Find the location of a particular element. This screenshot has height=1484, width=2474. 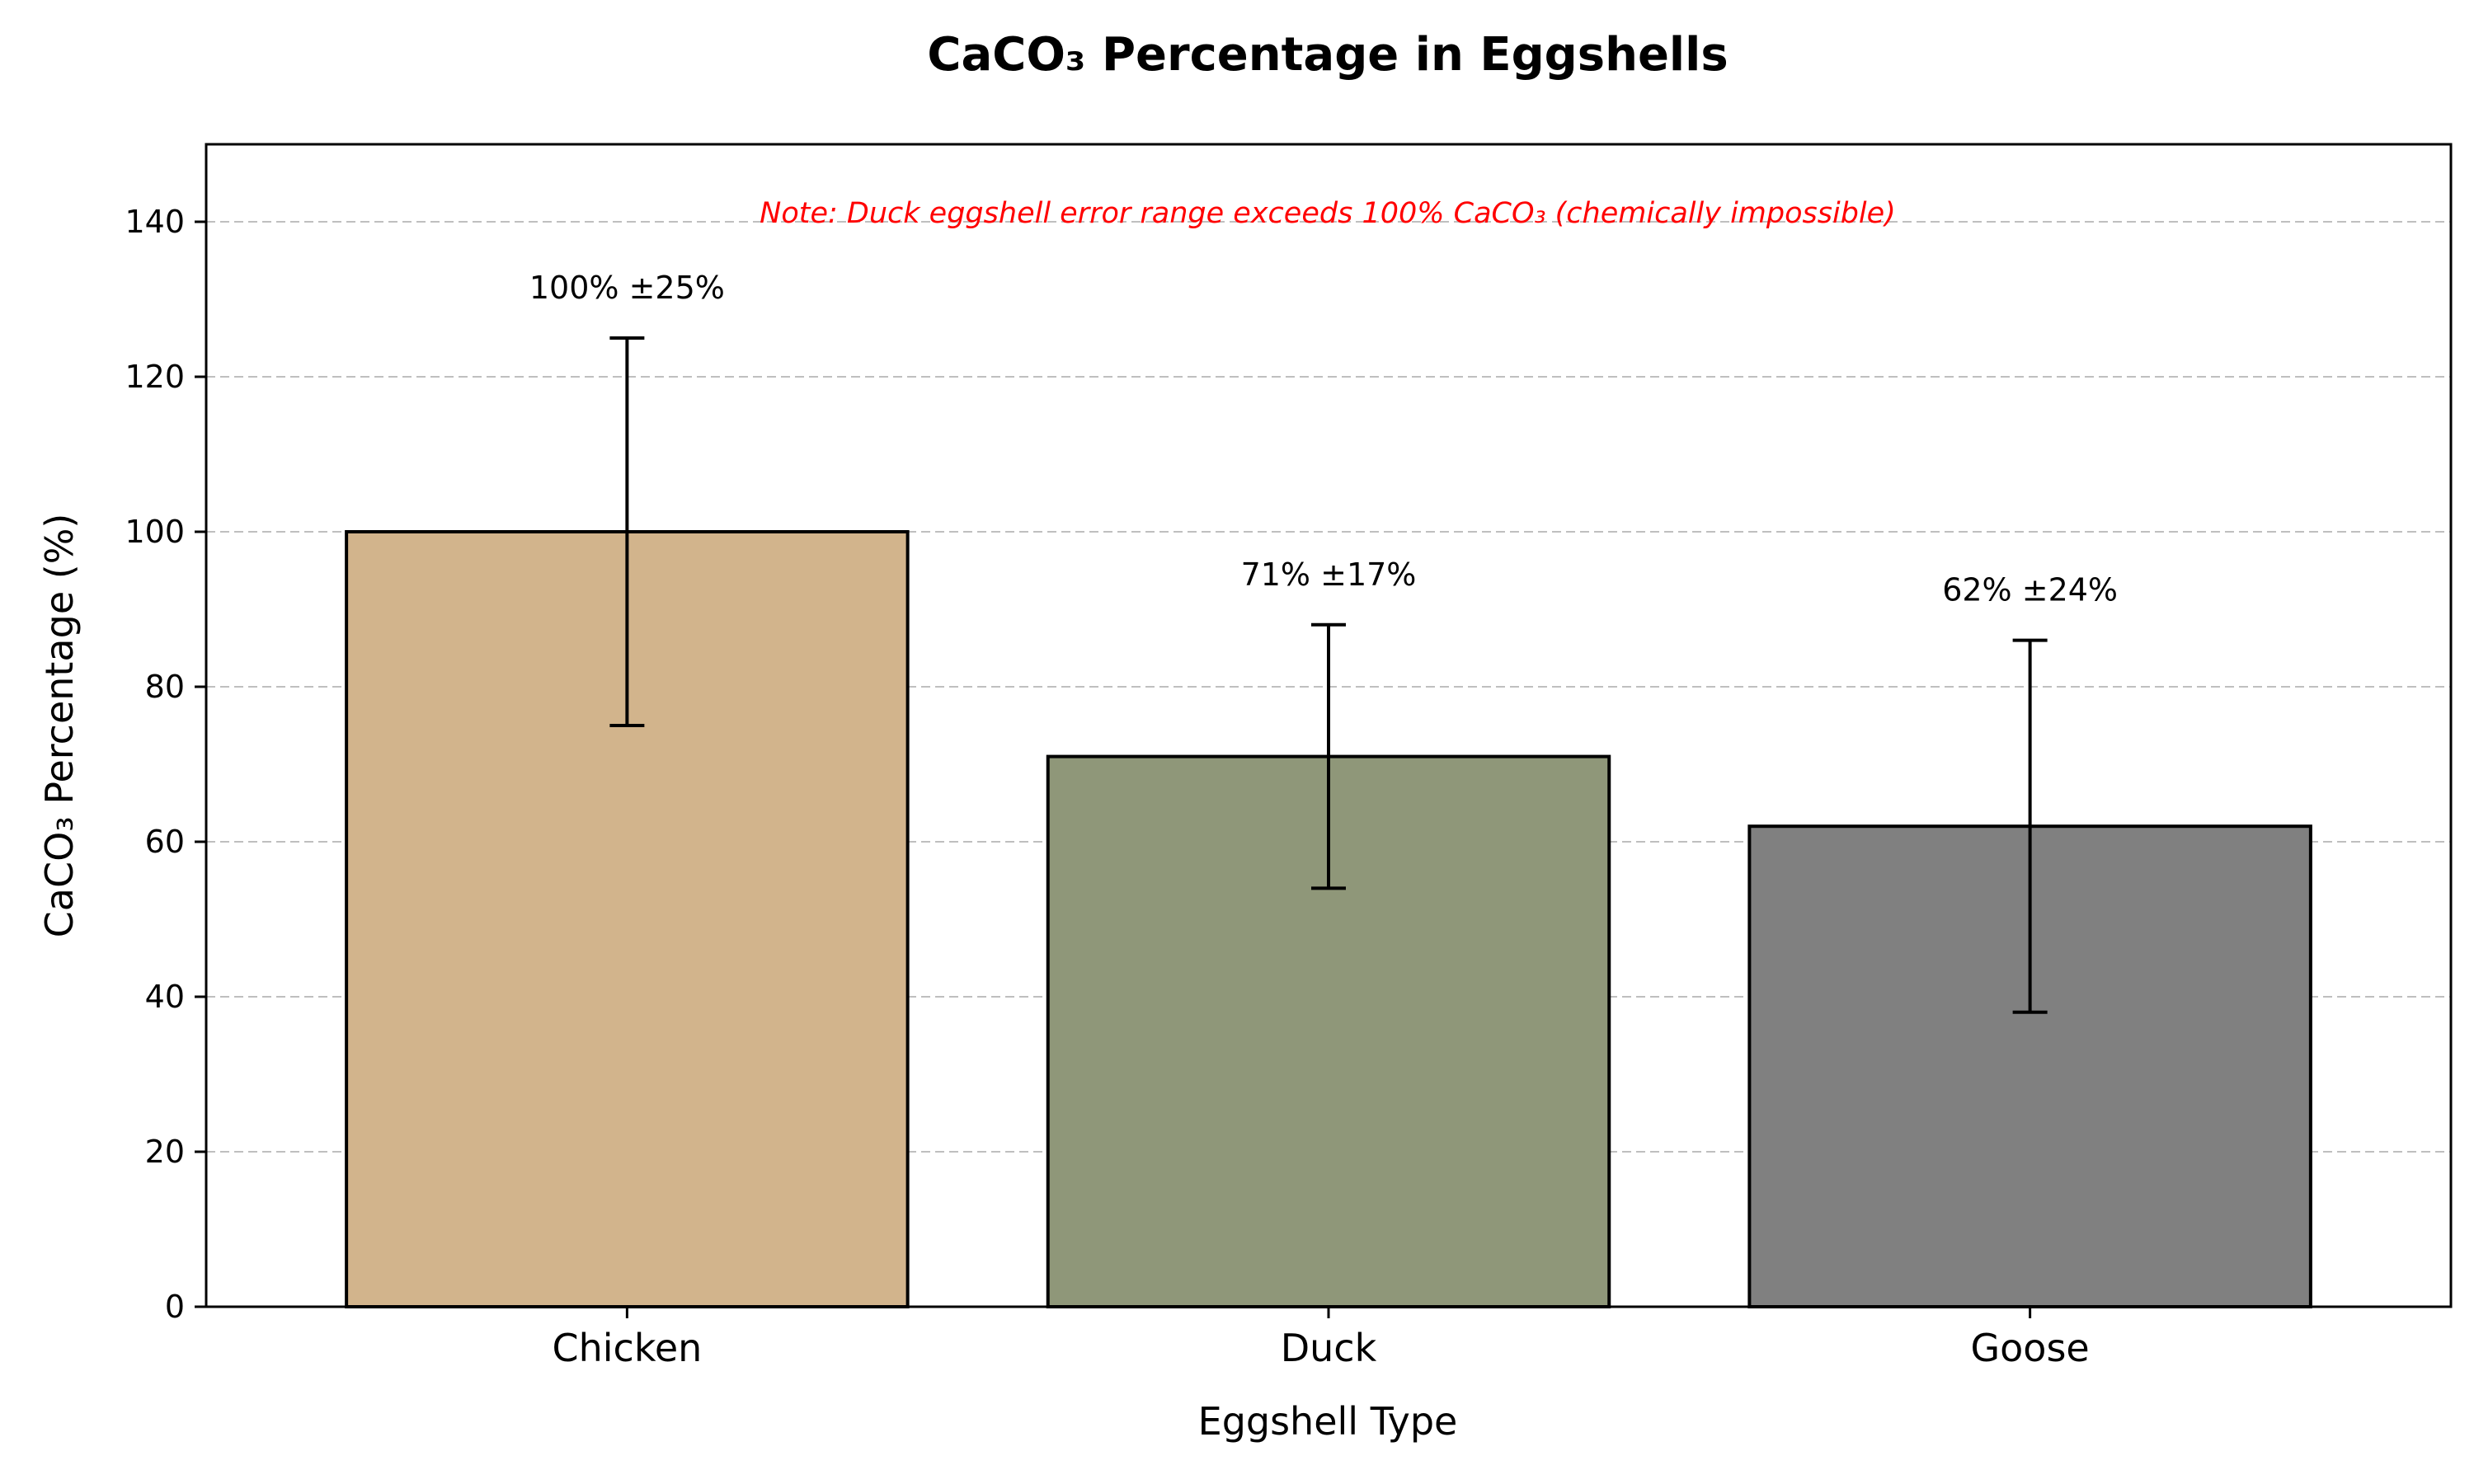

bar-value-label: 100% ±25% is located at coordinates (627, 288).